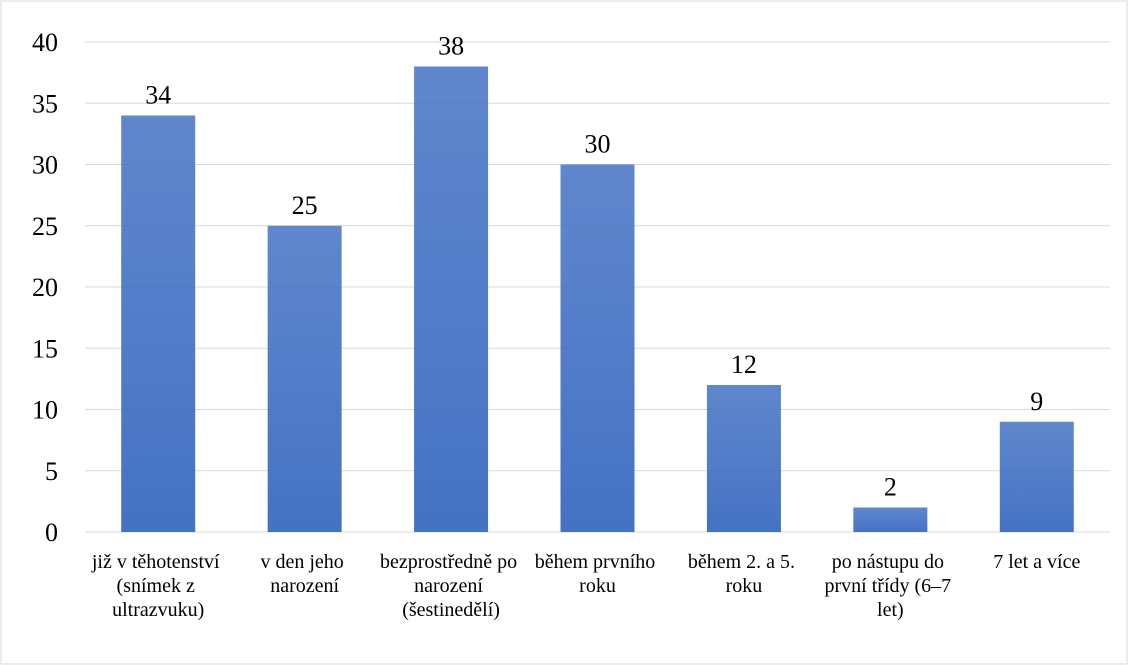  I want to click on data-label: 9, so click(1036, 401).